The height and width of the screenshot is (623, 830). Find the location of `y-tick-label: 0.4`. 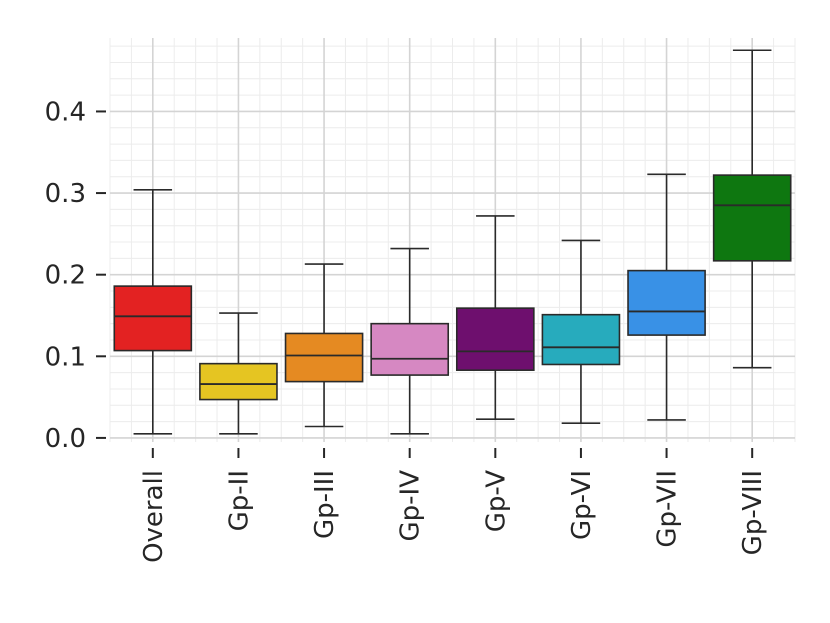

y-tick-label: 0.4 is located at coordinates (65, 112).